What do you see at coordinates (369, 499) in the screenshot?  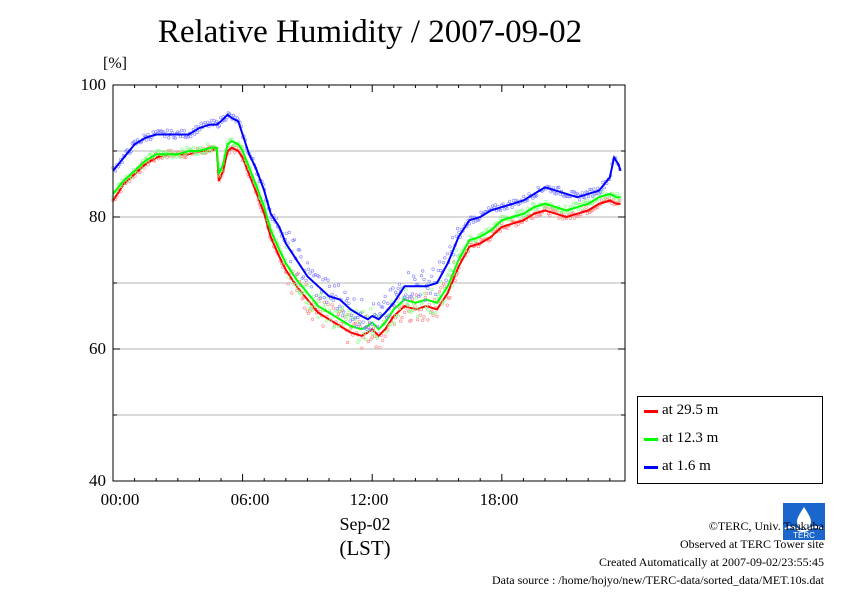 I see `x-tick-label-1200: 12:00` at bounding box center [369, 499].